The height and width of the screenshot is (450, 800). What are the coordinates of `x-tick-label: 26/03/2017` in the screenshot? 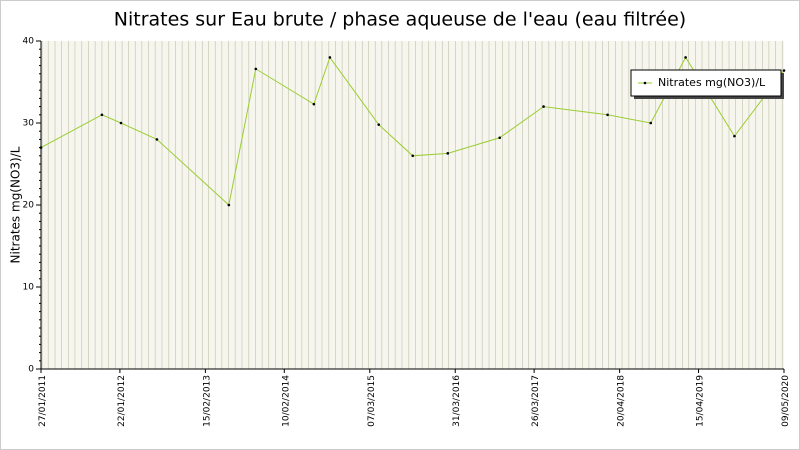 It's located at (536, 401).